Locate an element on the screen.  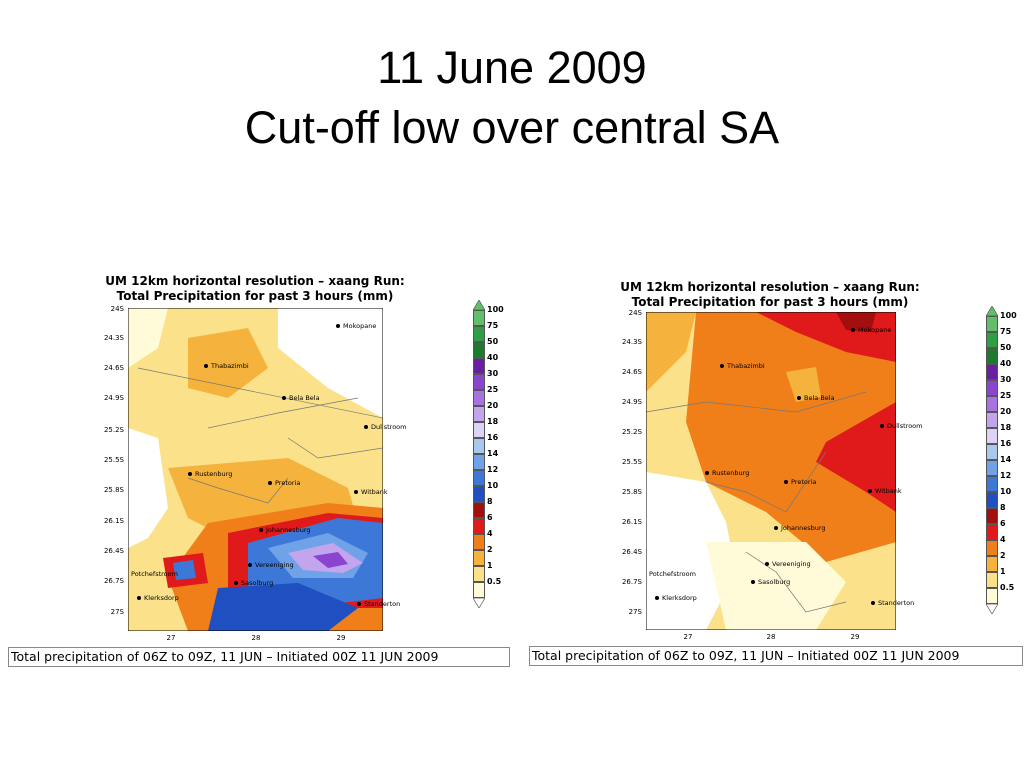
lat-label: 25.5S is located at coordinates (631, 462).